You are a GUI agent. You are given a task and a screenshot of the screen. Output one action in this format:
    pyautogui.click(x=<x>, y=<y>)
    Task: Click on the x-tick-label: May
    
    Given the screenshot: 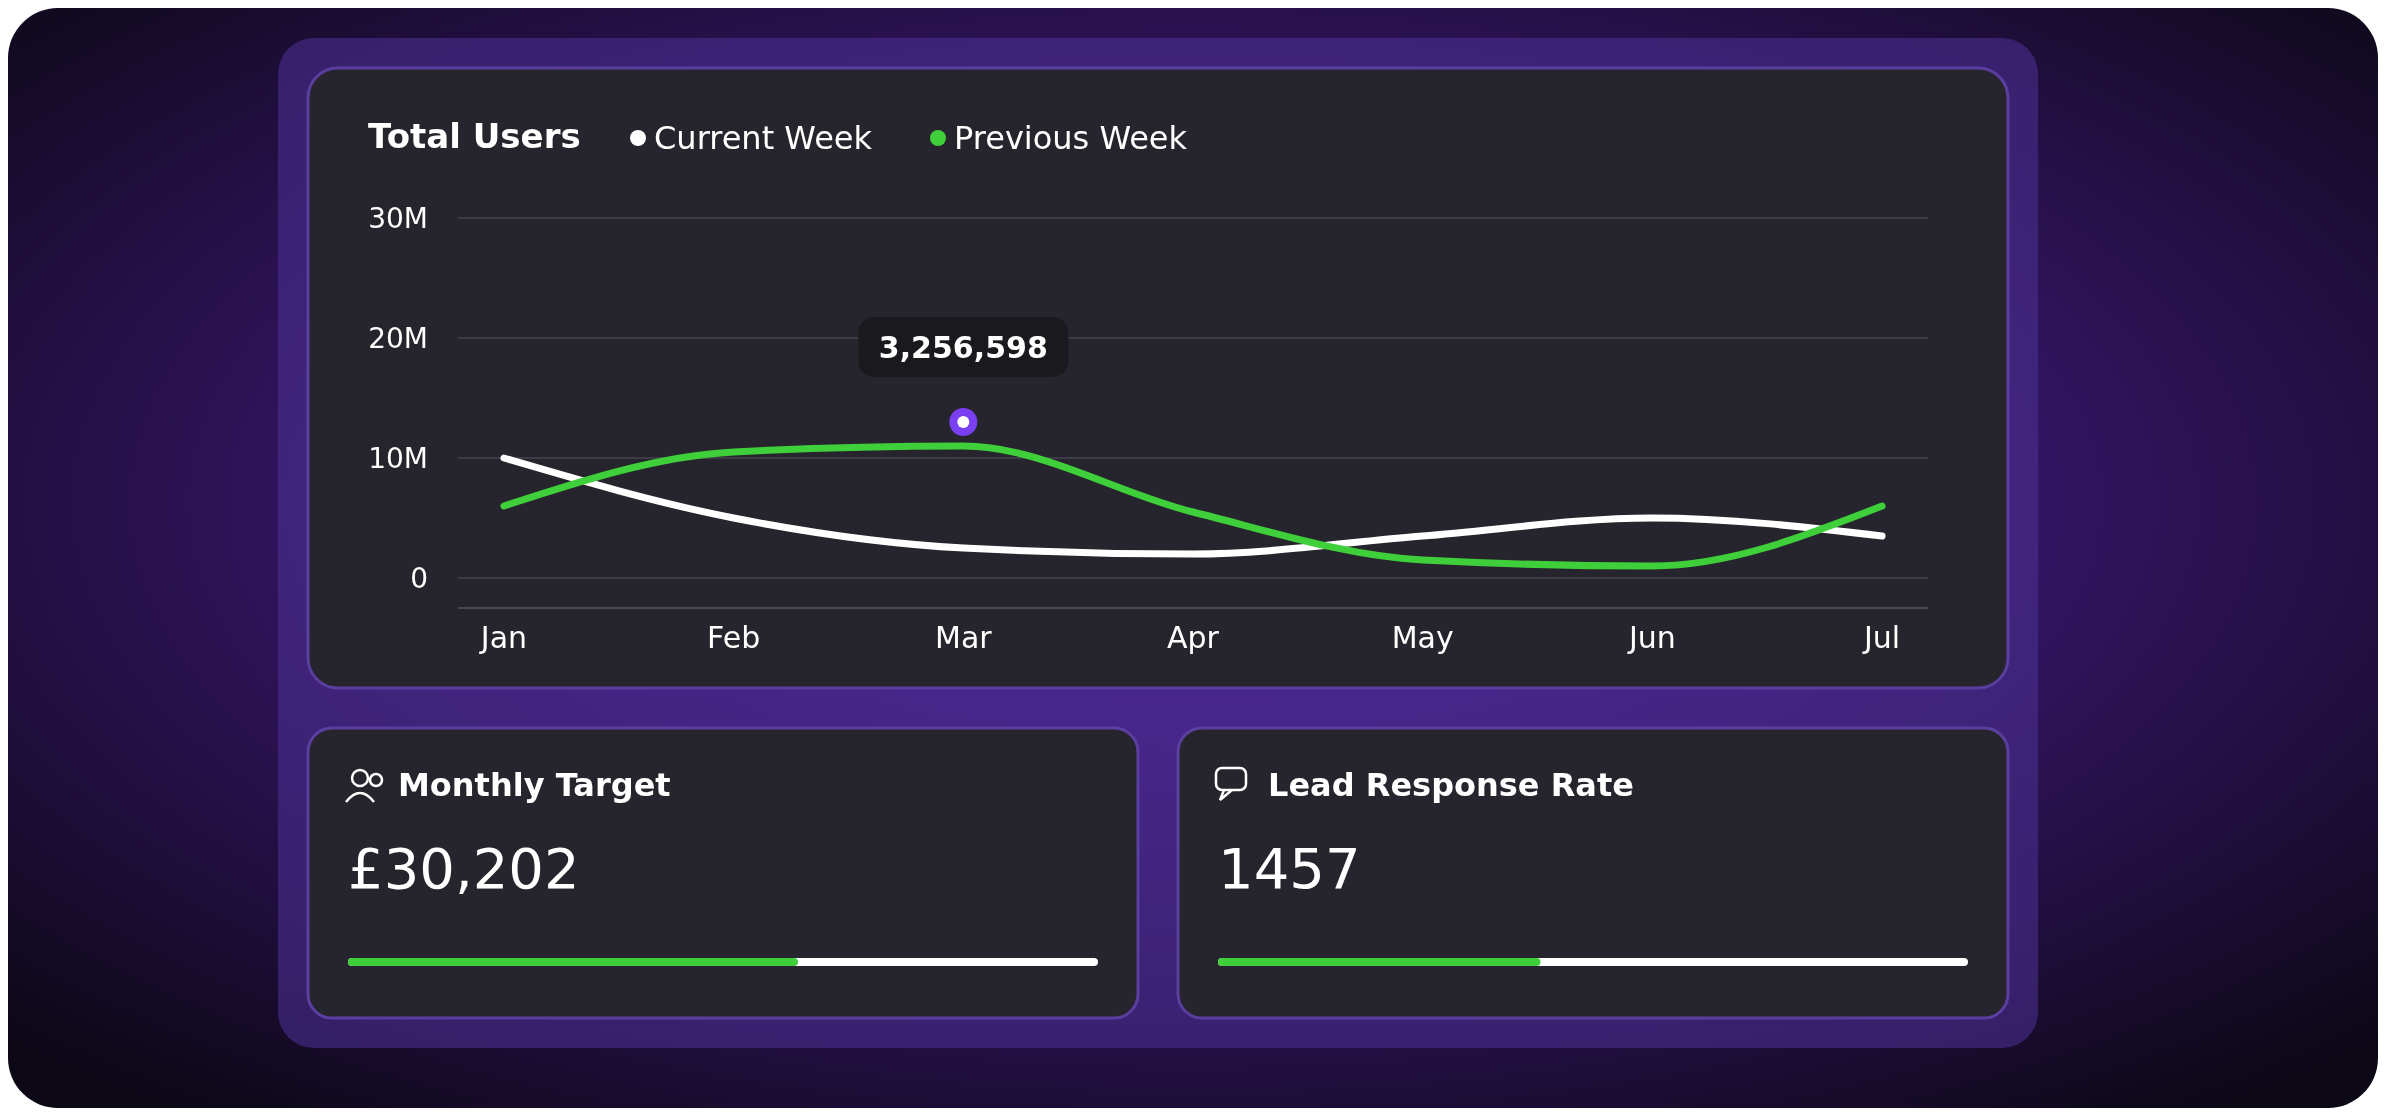 What is the action you would take?
    pyautogui.click(x=1422, y=637)
    